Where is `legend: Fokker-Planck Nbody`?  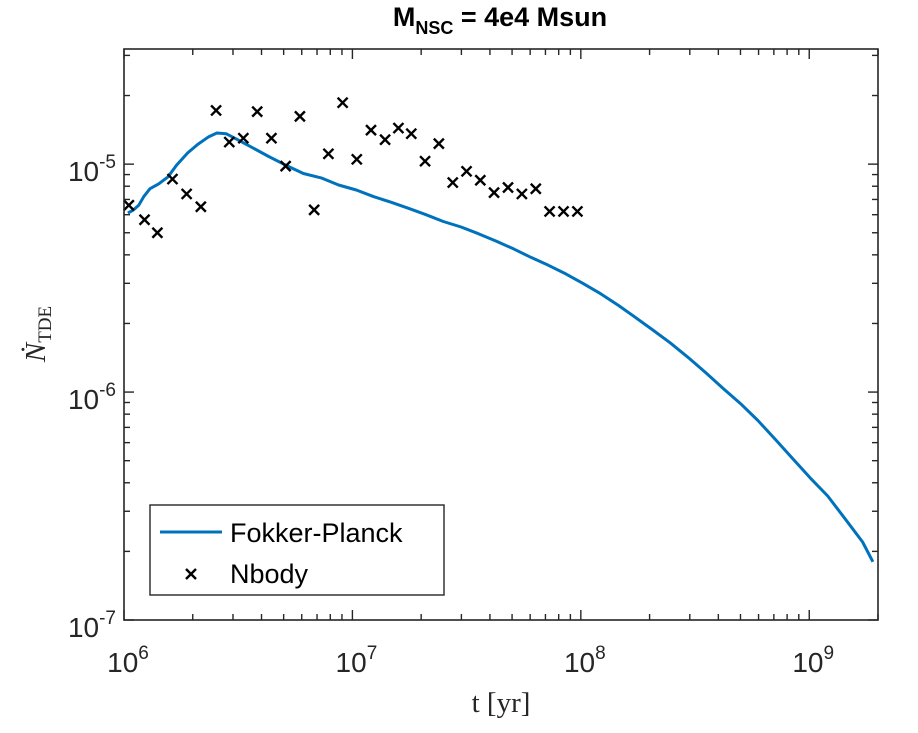 legend: Fokker-Planck Nbody is located at coordinates (297, 550).